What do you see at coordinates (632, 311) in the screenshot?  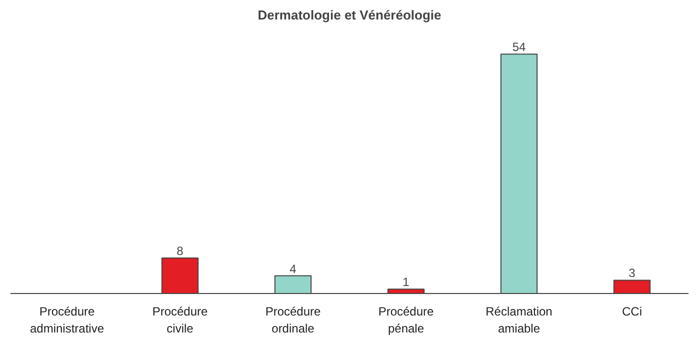 I see `x-tick-label: CCi` at bounding box center [632, 311].